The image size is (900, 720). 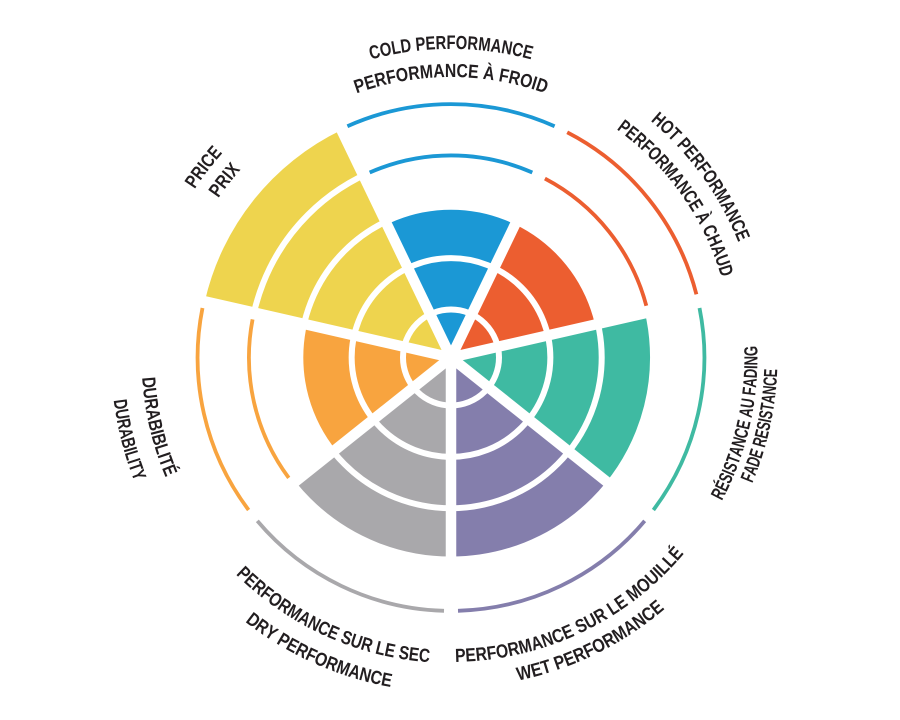 I want to click on svg-text: W, so click(x=524, y=672).